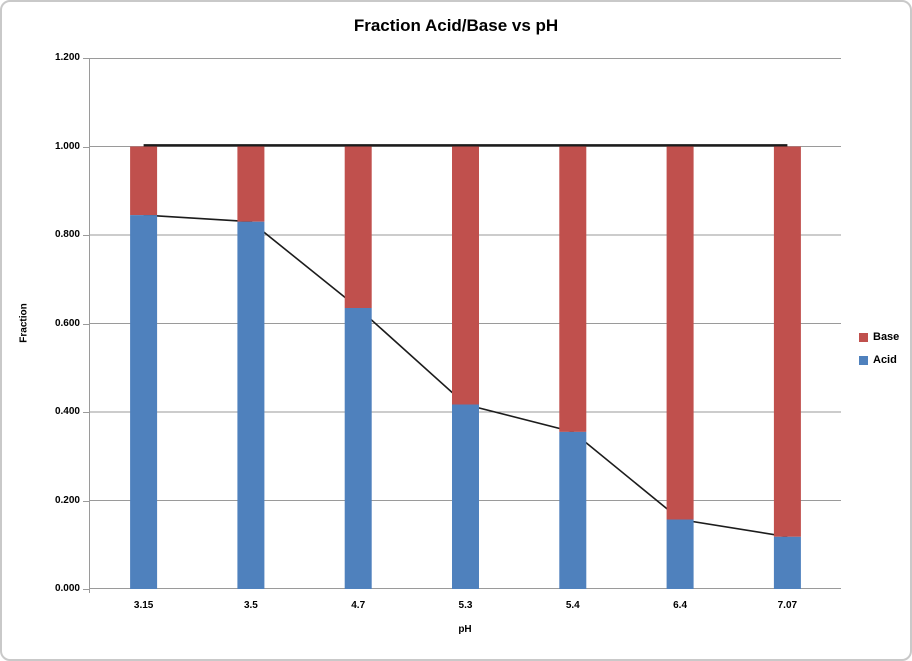  What do you see at coordinates (67, 57) in the screenshot?
I see `y-tick-label: 1.200` at bounding box center [67, 57].